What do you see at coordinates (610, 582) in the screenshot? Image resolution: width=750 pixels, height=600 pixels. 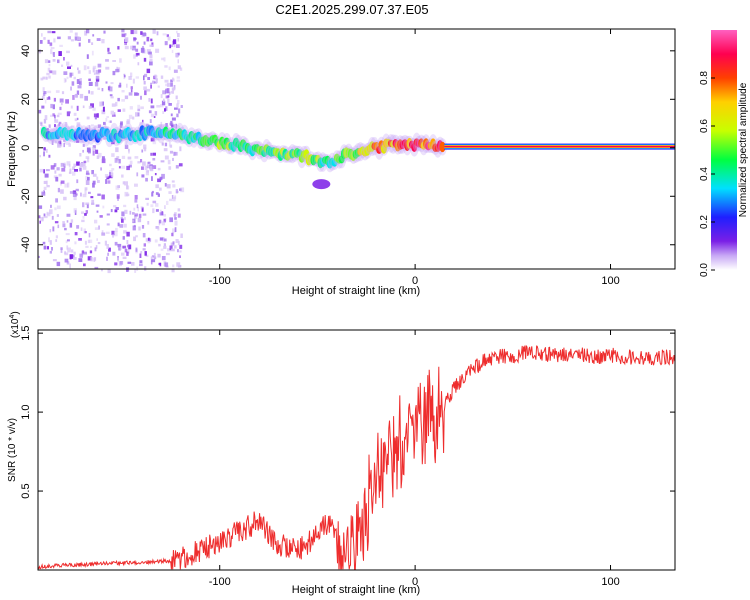 I see `x-tick-label: 100` at bounding box center [610, 582].